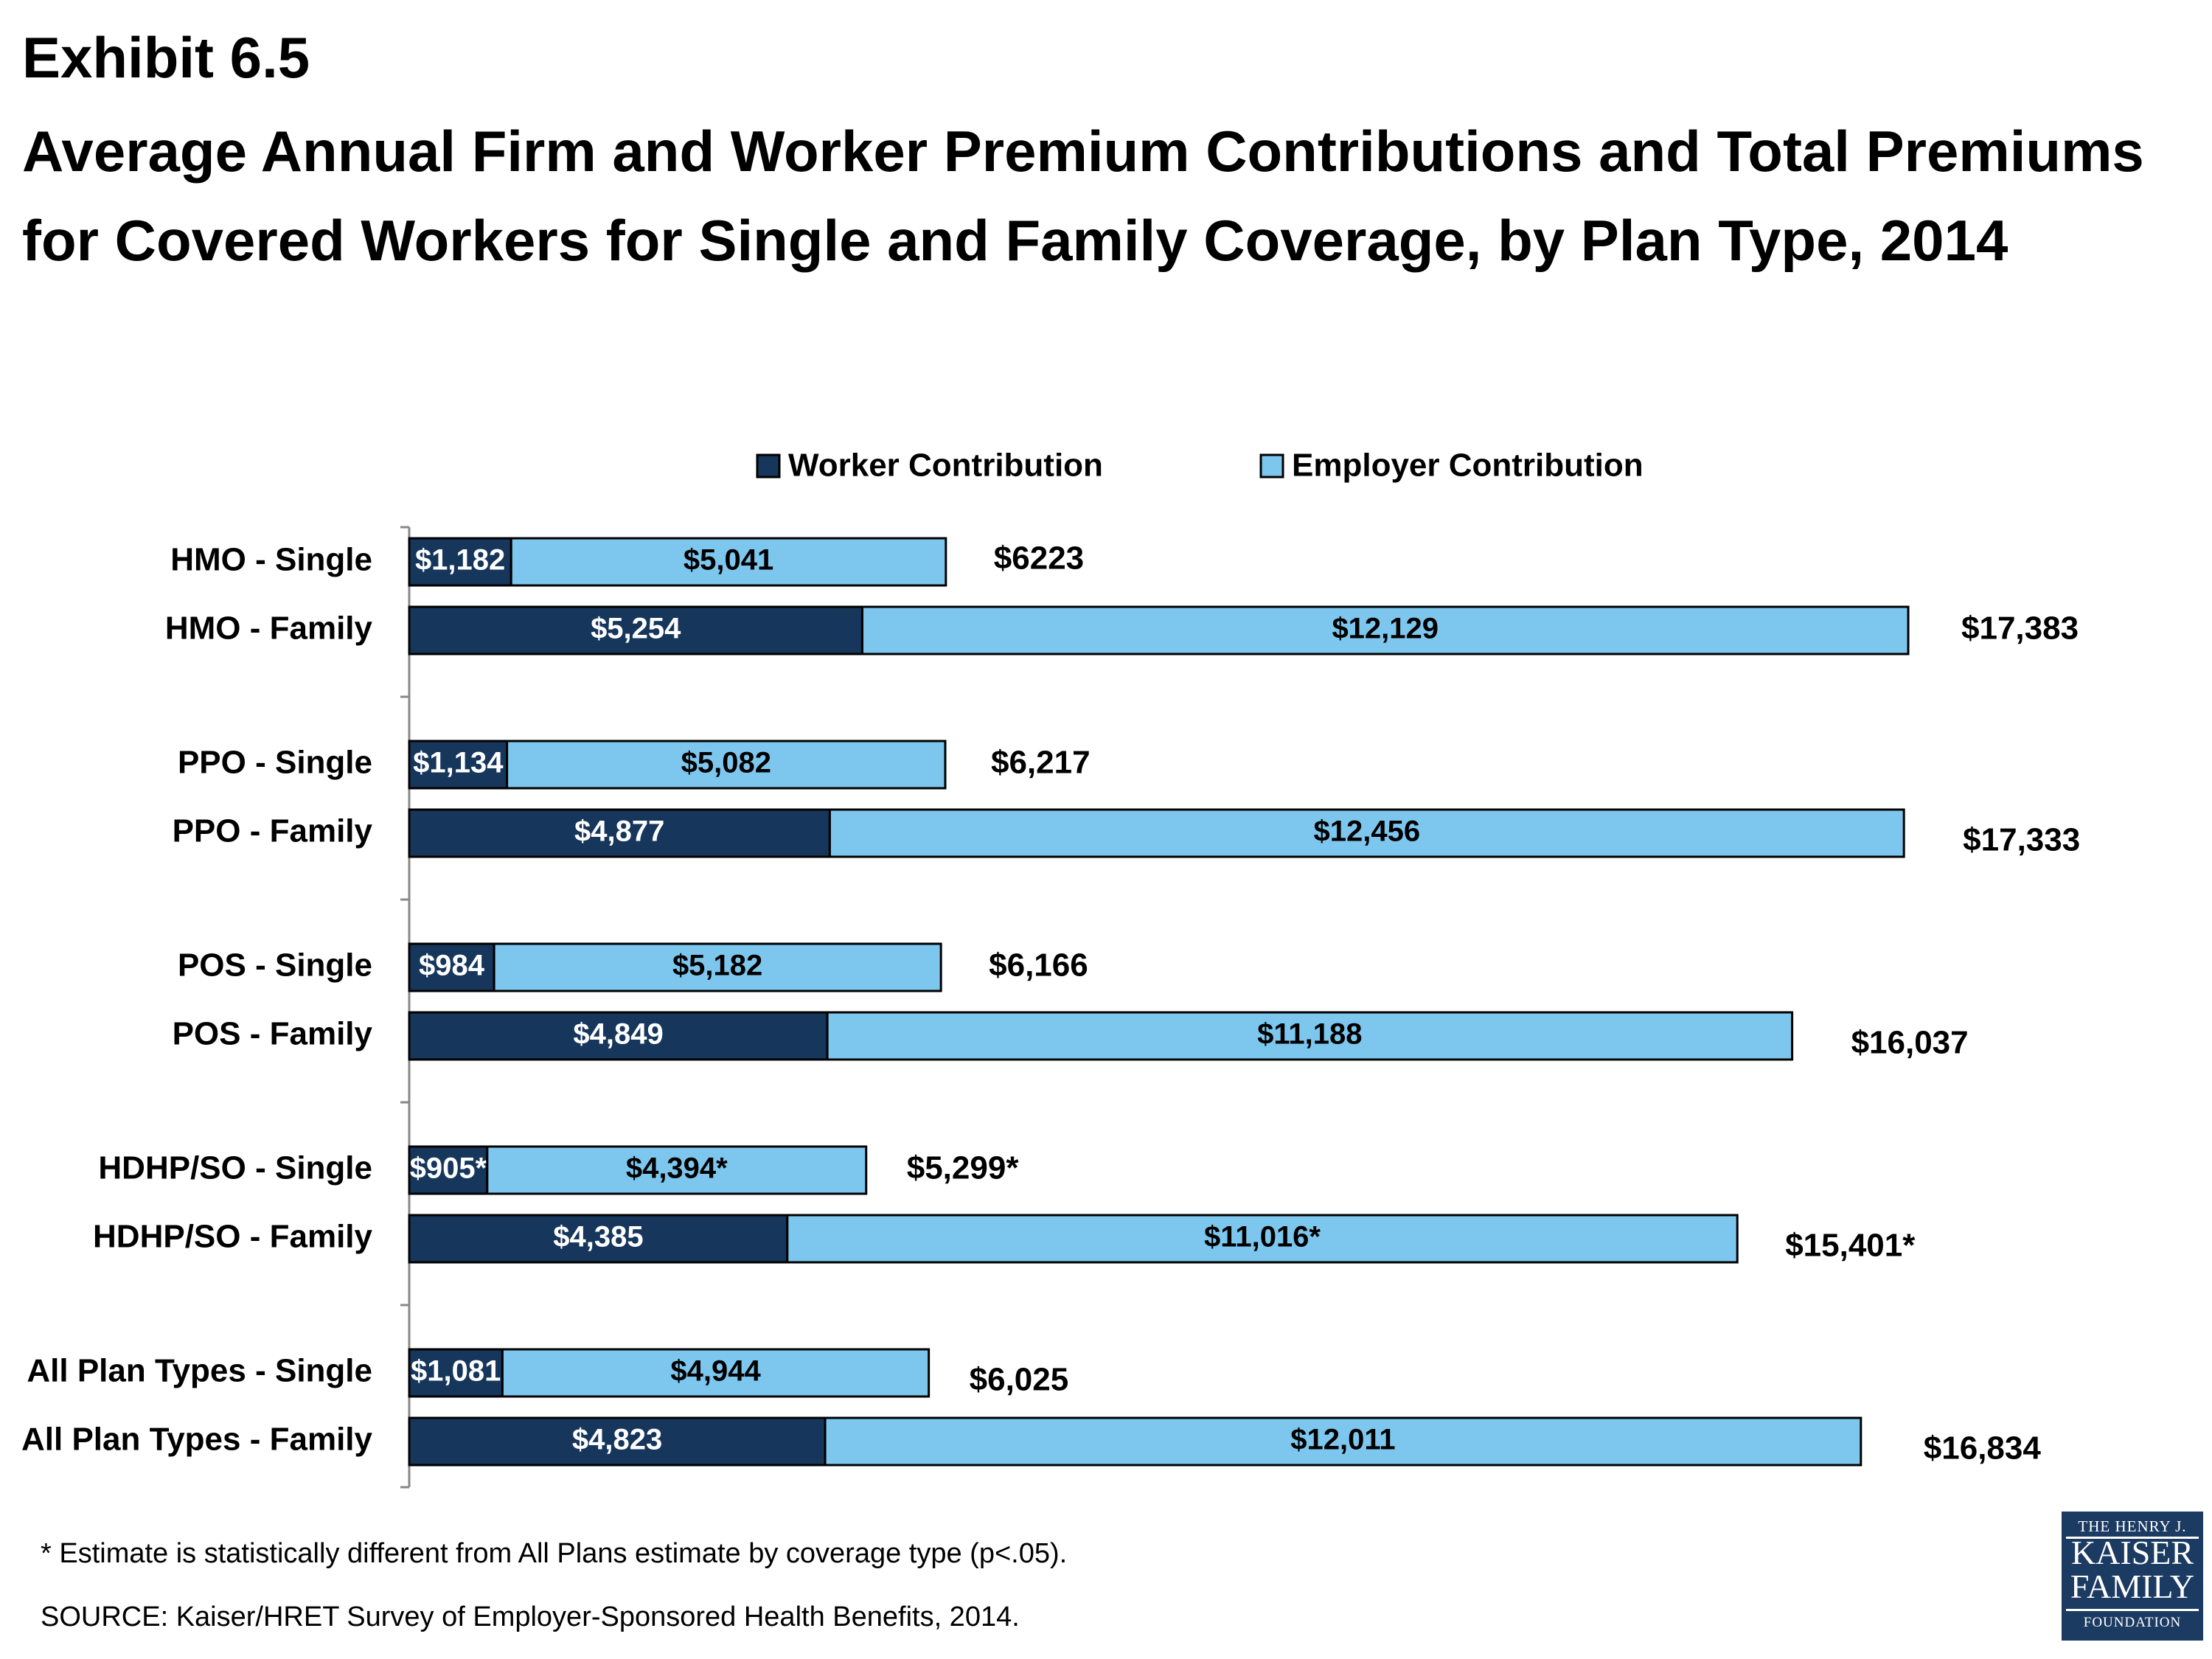 Image resolution: width=2212 pixels, height=1659 pixels. I want to click on employer-value-label: $12,129, so click(1385, 629).